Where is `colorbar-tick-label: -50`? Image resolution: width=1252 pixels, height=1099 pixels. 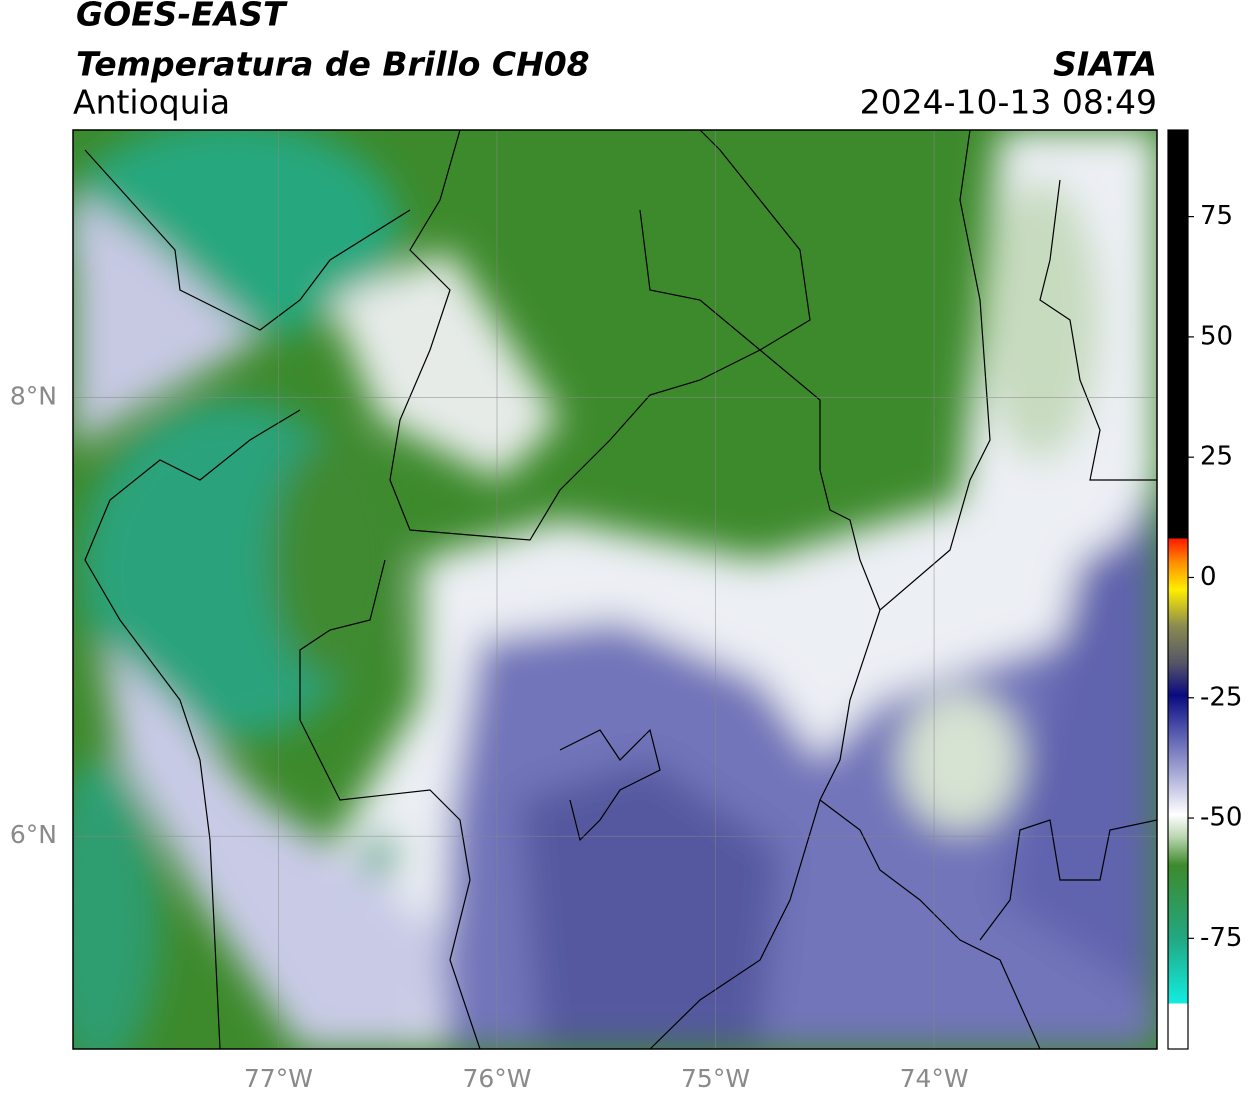 colorbar-tick-label: -50 is located at coordinates (1221, 818).